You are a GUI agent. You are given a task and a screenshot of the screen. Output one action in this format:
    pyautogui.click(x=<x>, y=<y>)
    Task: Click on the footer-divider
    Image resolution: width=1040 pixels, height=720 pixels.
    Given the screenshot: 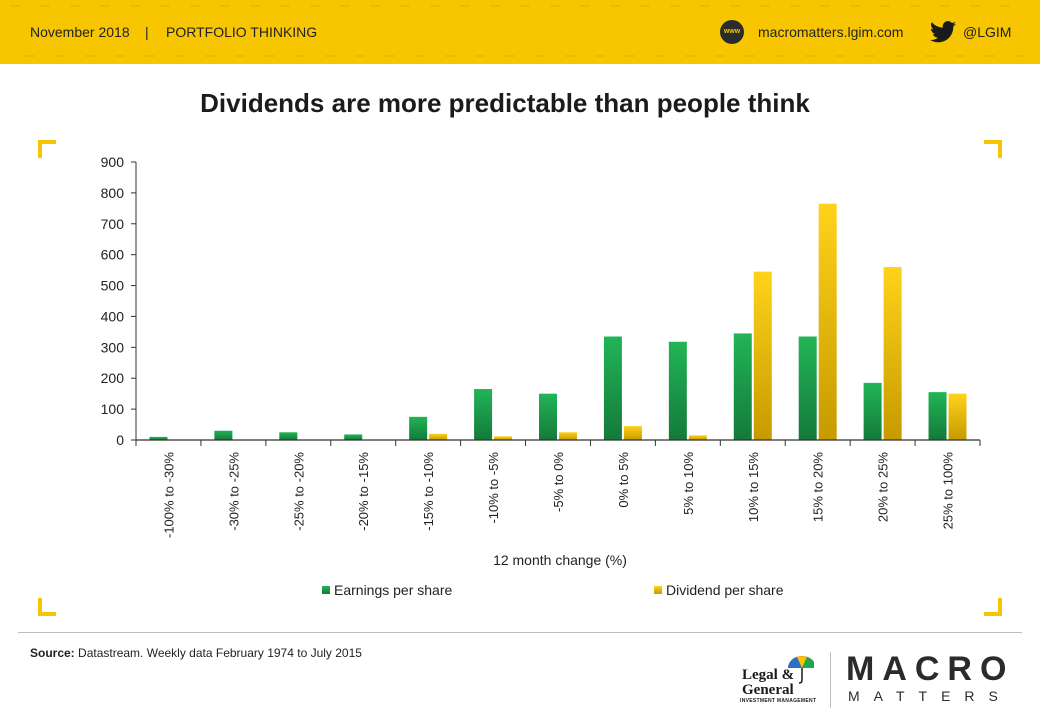 What is the action you would take?
    pyautogui.click(x=520, y=632)
    